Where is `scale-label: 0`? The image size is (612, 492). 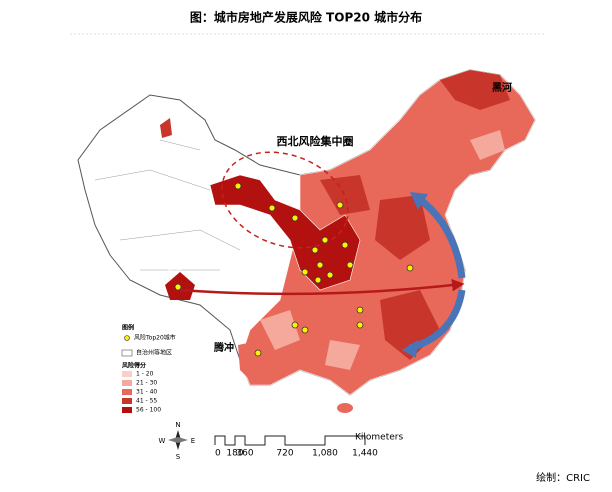
scale-label: 0 is located at coordinates (218, 454).